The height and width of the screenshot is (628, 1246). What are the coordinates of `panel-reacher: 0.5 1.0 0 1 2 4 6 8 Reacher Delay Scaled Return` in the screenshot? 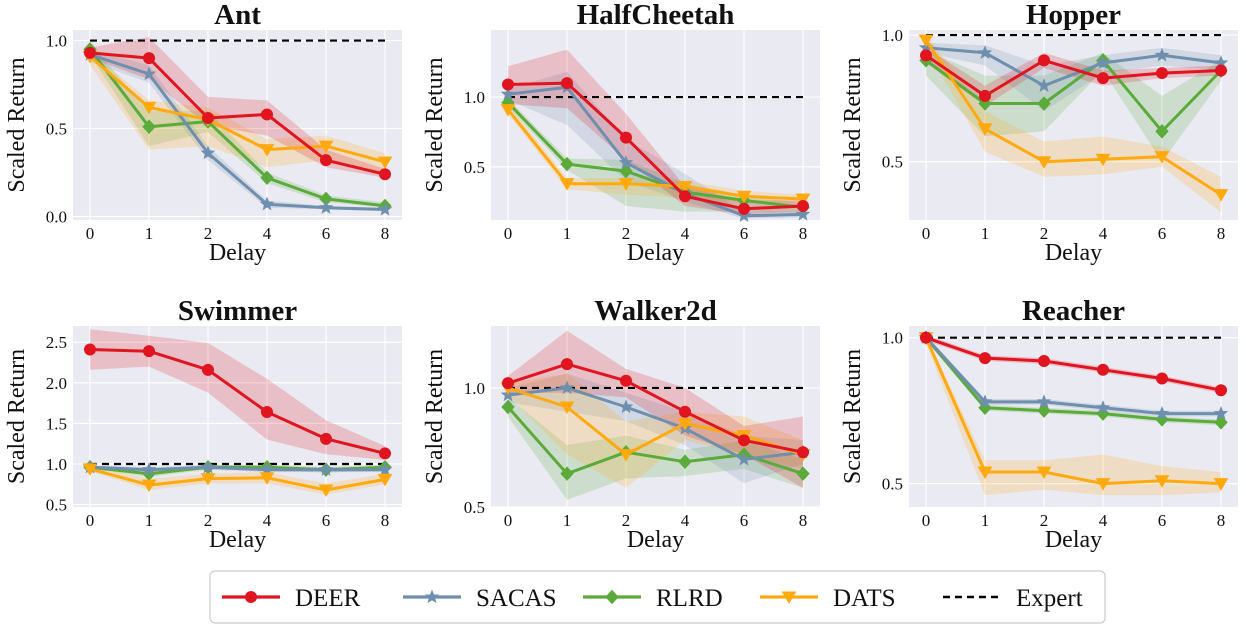 It's located at (1039, 424).